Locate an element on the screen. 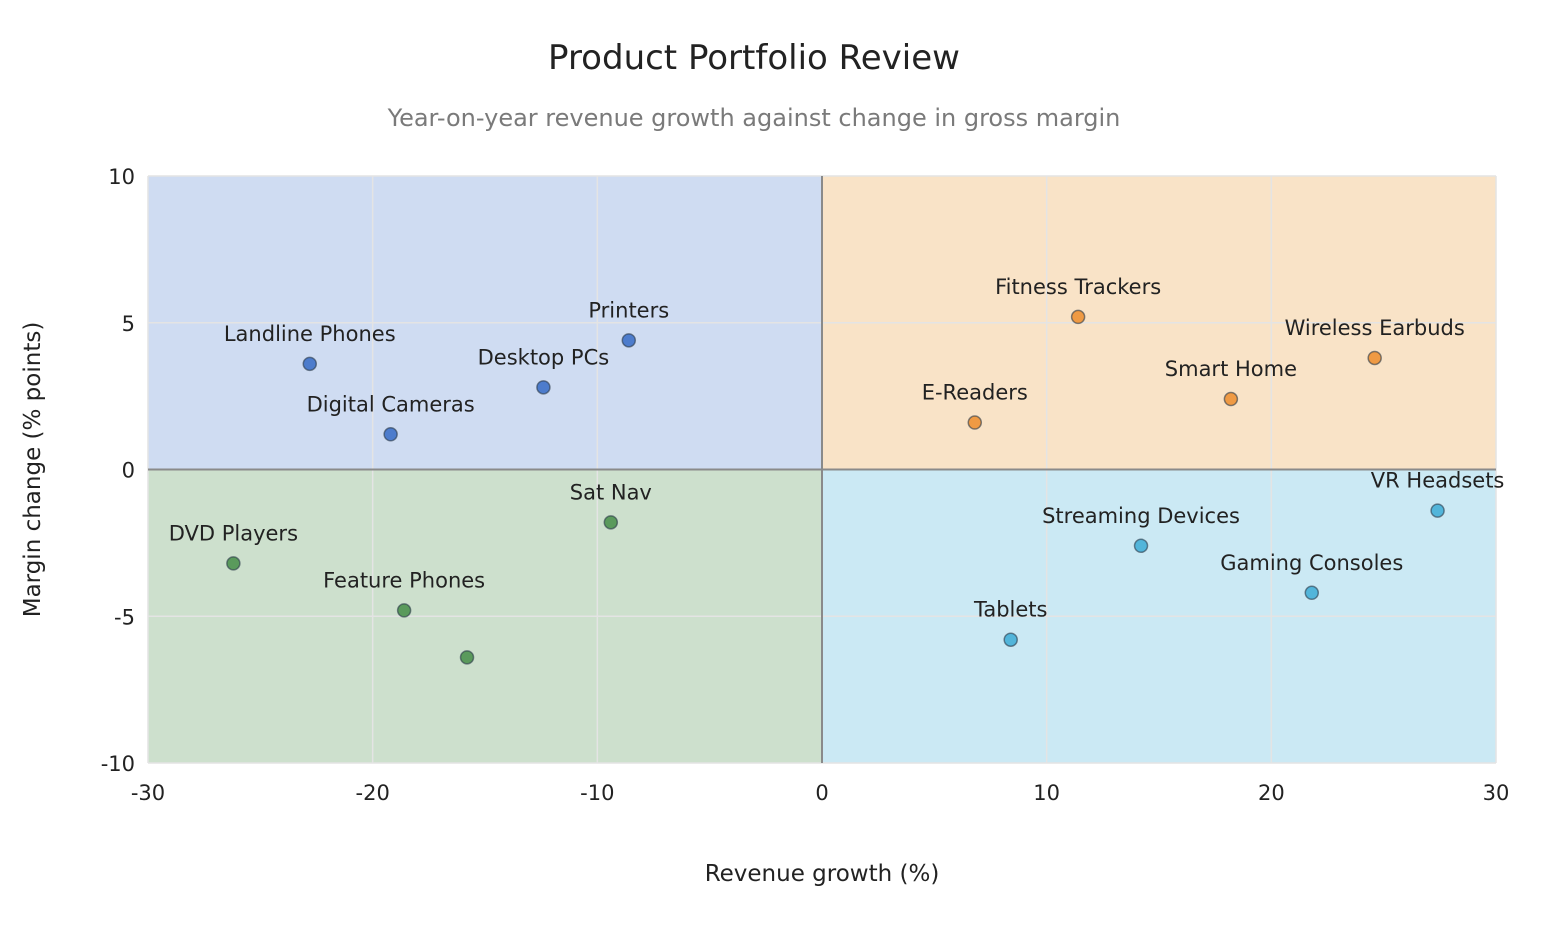 The width and height of the screenshot is (1558, 926). point-label: Landline Phones is located at coordinates (310, 334).